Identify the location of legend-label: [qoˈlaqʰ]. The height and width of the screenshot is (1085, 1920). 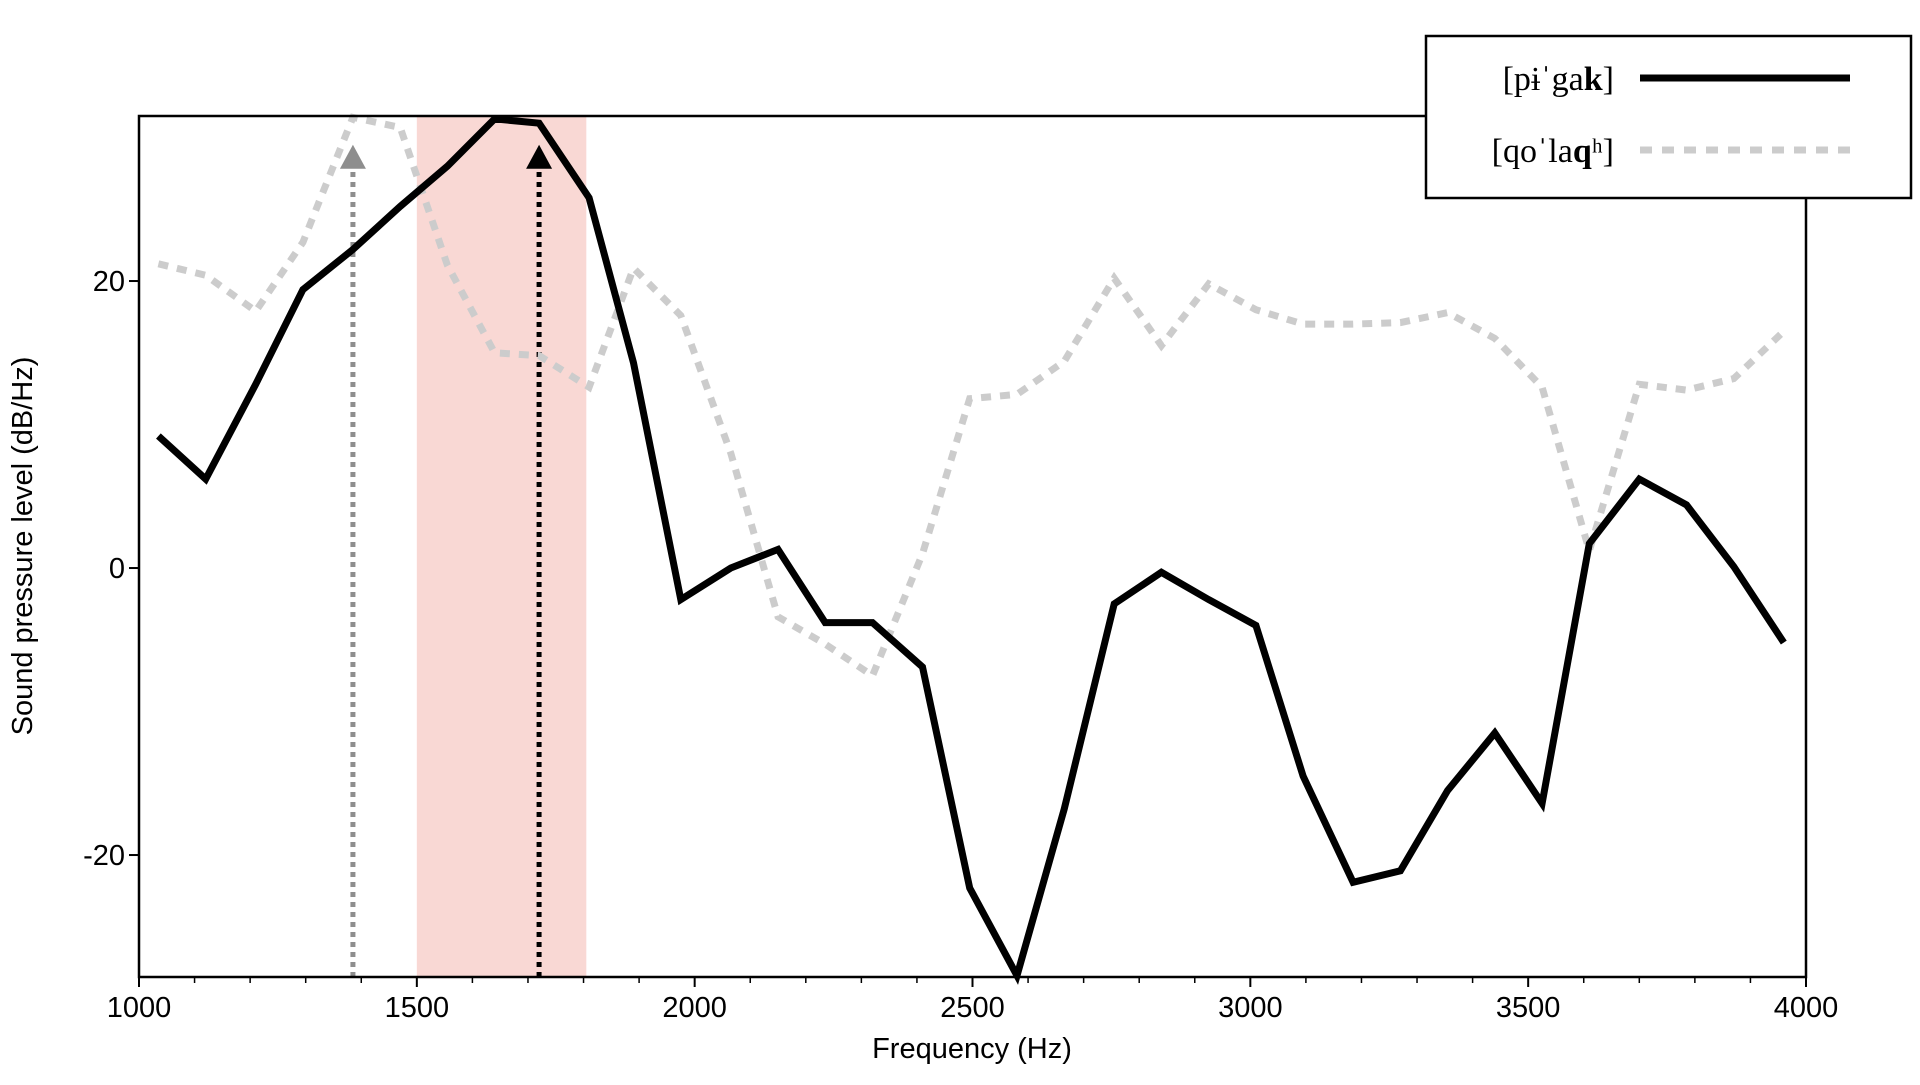
(1553, 151).